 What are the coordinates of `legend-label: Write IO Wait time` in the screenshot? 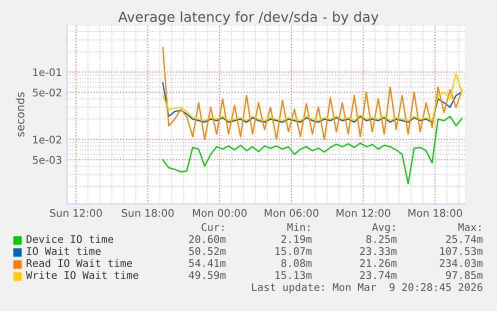 It's located at (82, 275).